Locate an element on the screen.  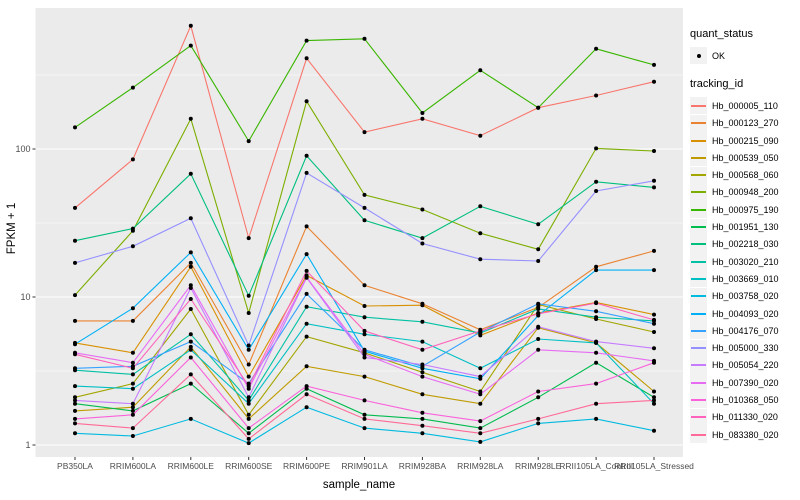
legend-item-label: Hb_011330_020 is located at coordinates (745, 417).